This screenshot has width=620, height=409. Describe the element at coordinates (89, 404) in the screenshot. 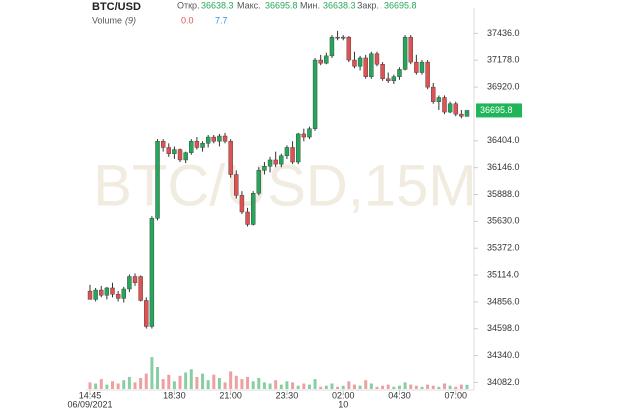

I see `x-date-label: 06/09/2021` at that location.